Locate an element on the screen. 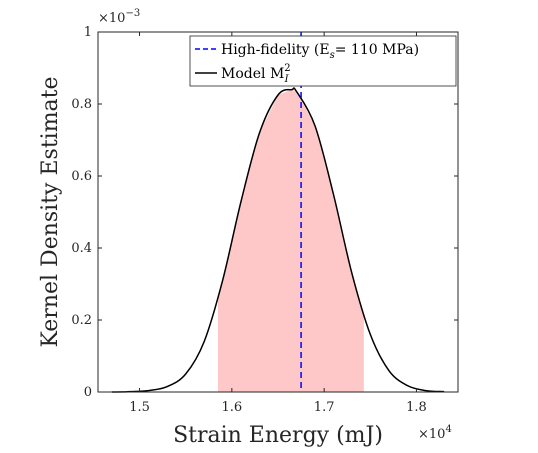 The image size is (538, 453). y-multiplier-base: ×10 is located at coordinates (111, 18).